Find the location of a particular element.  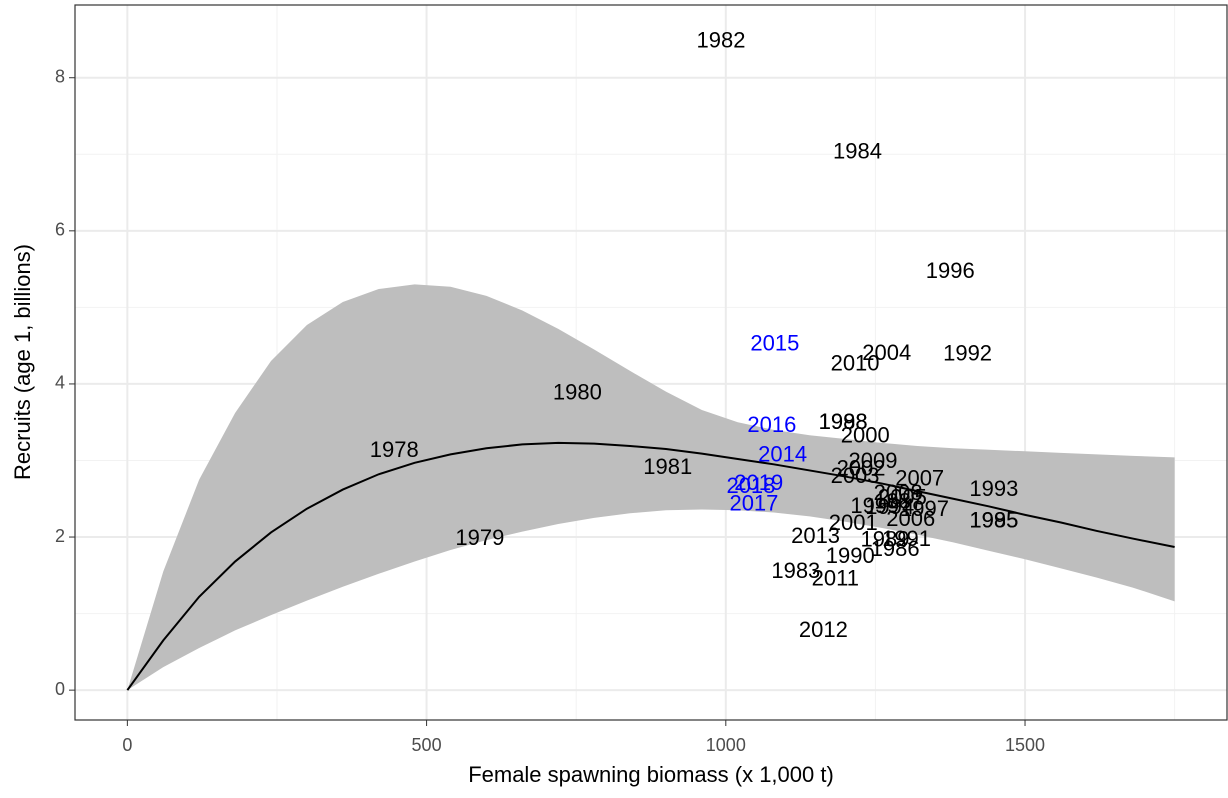

year-label: 2001 is located at coordinates (853, 522).